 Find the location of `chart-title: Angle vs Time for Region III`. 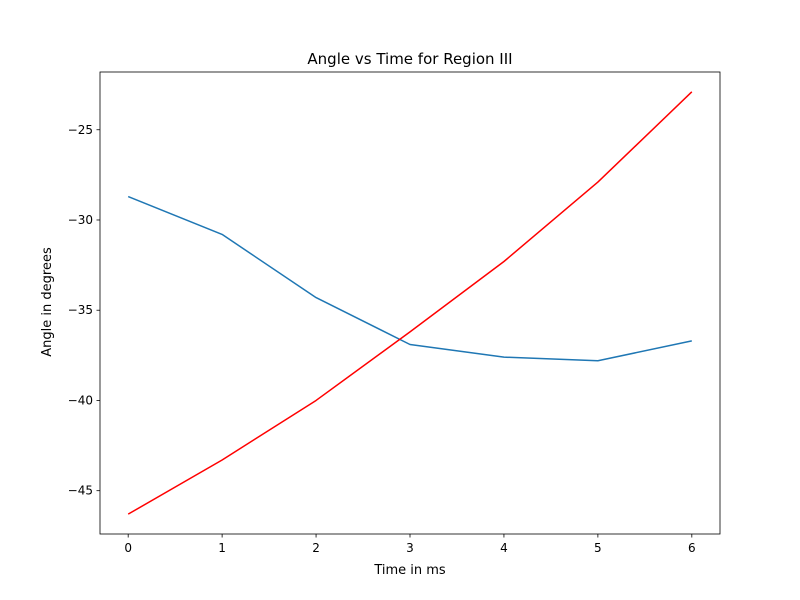

chart-title: Angle vs Time for Region III is located at coordinates (409, 59).